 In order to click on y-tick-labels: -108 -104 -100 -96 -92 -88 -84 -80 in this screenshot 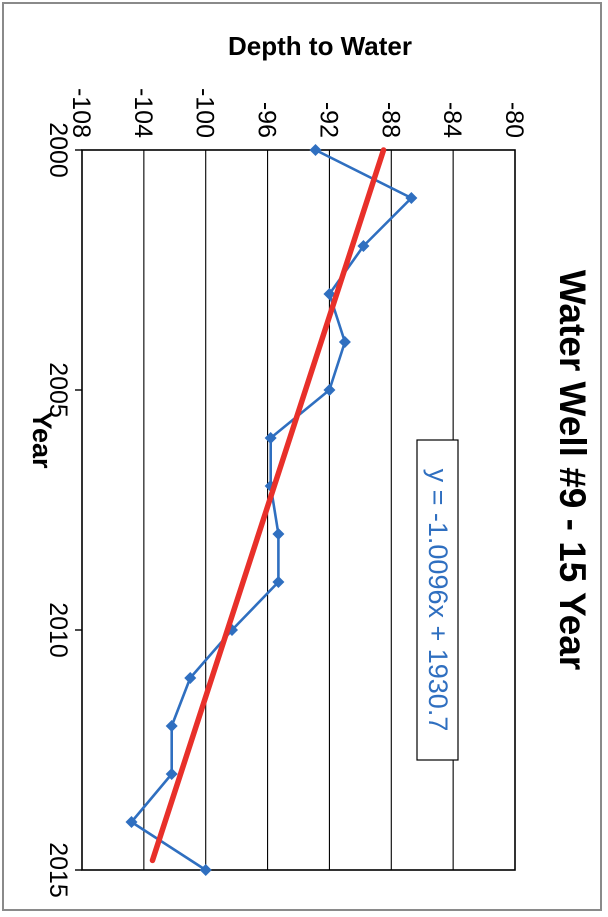, I will do `click(297, 113)`.